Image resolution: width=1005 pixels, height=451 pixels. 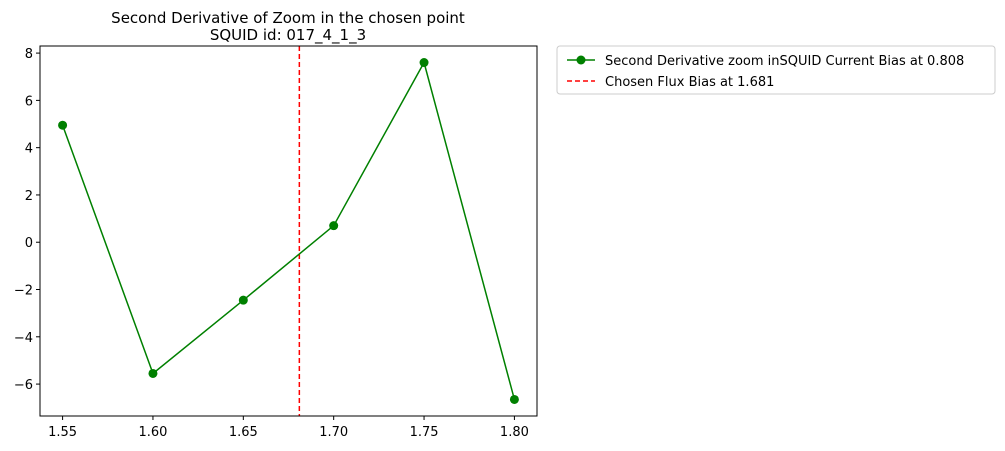 I want to click on legend-series-swatch-marker, so click(x=581, y=60).